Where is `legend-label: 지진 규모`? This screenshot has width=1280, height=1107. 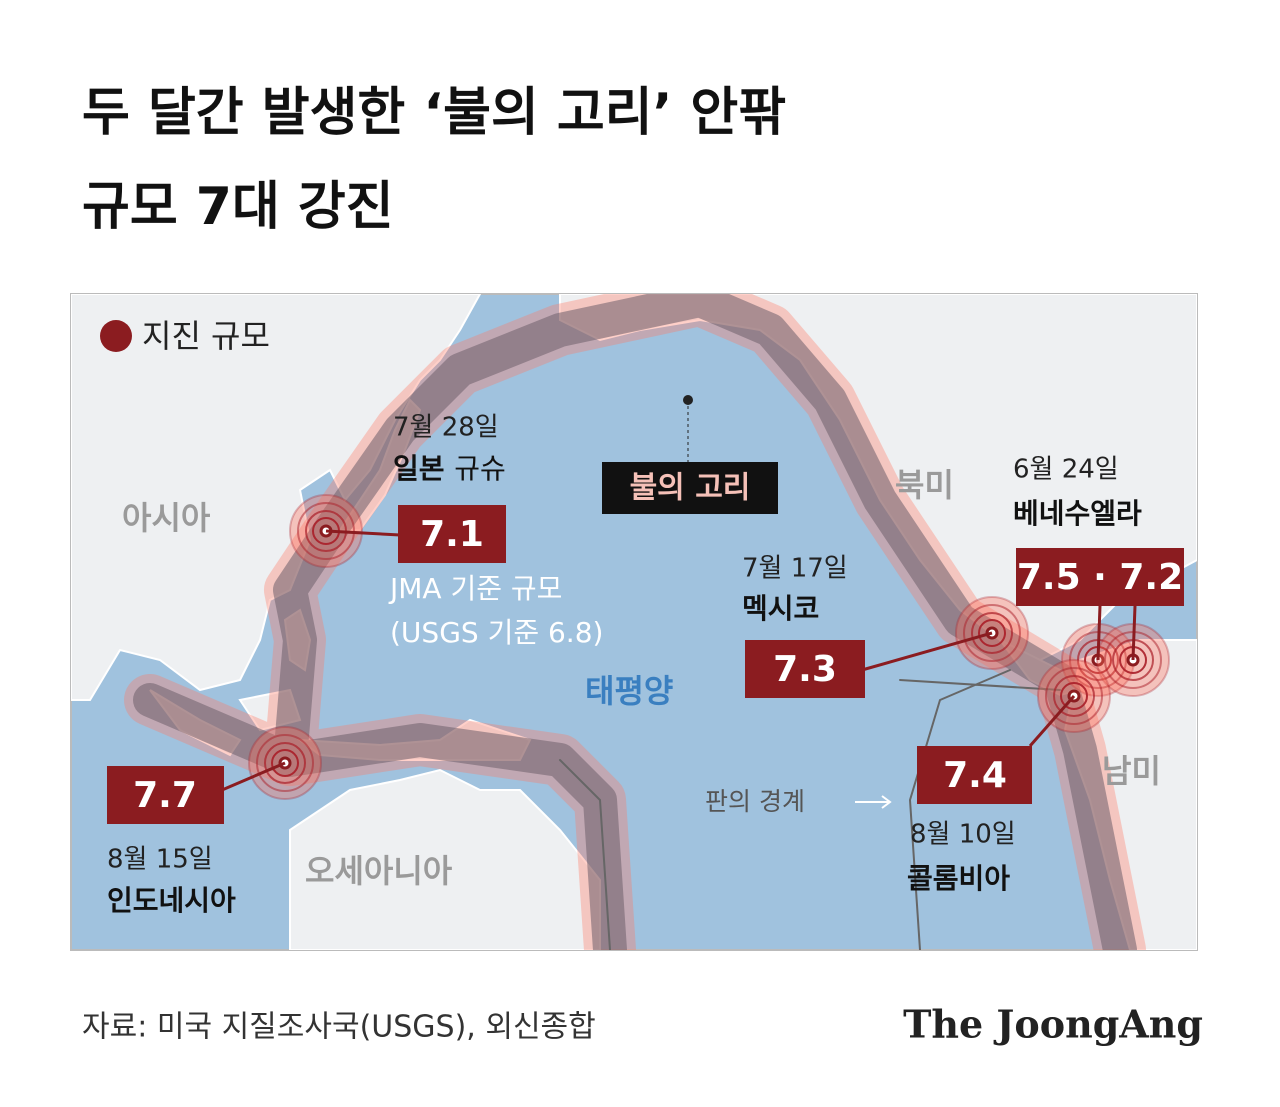
legend-label: 지진 규모 is located at coordinates (206, 336).